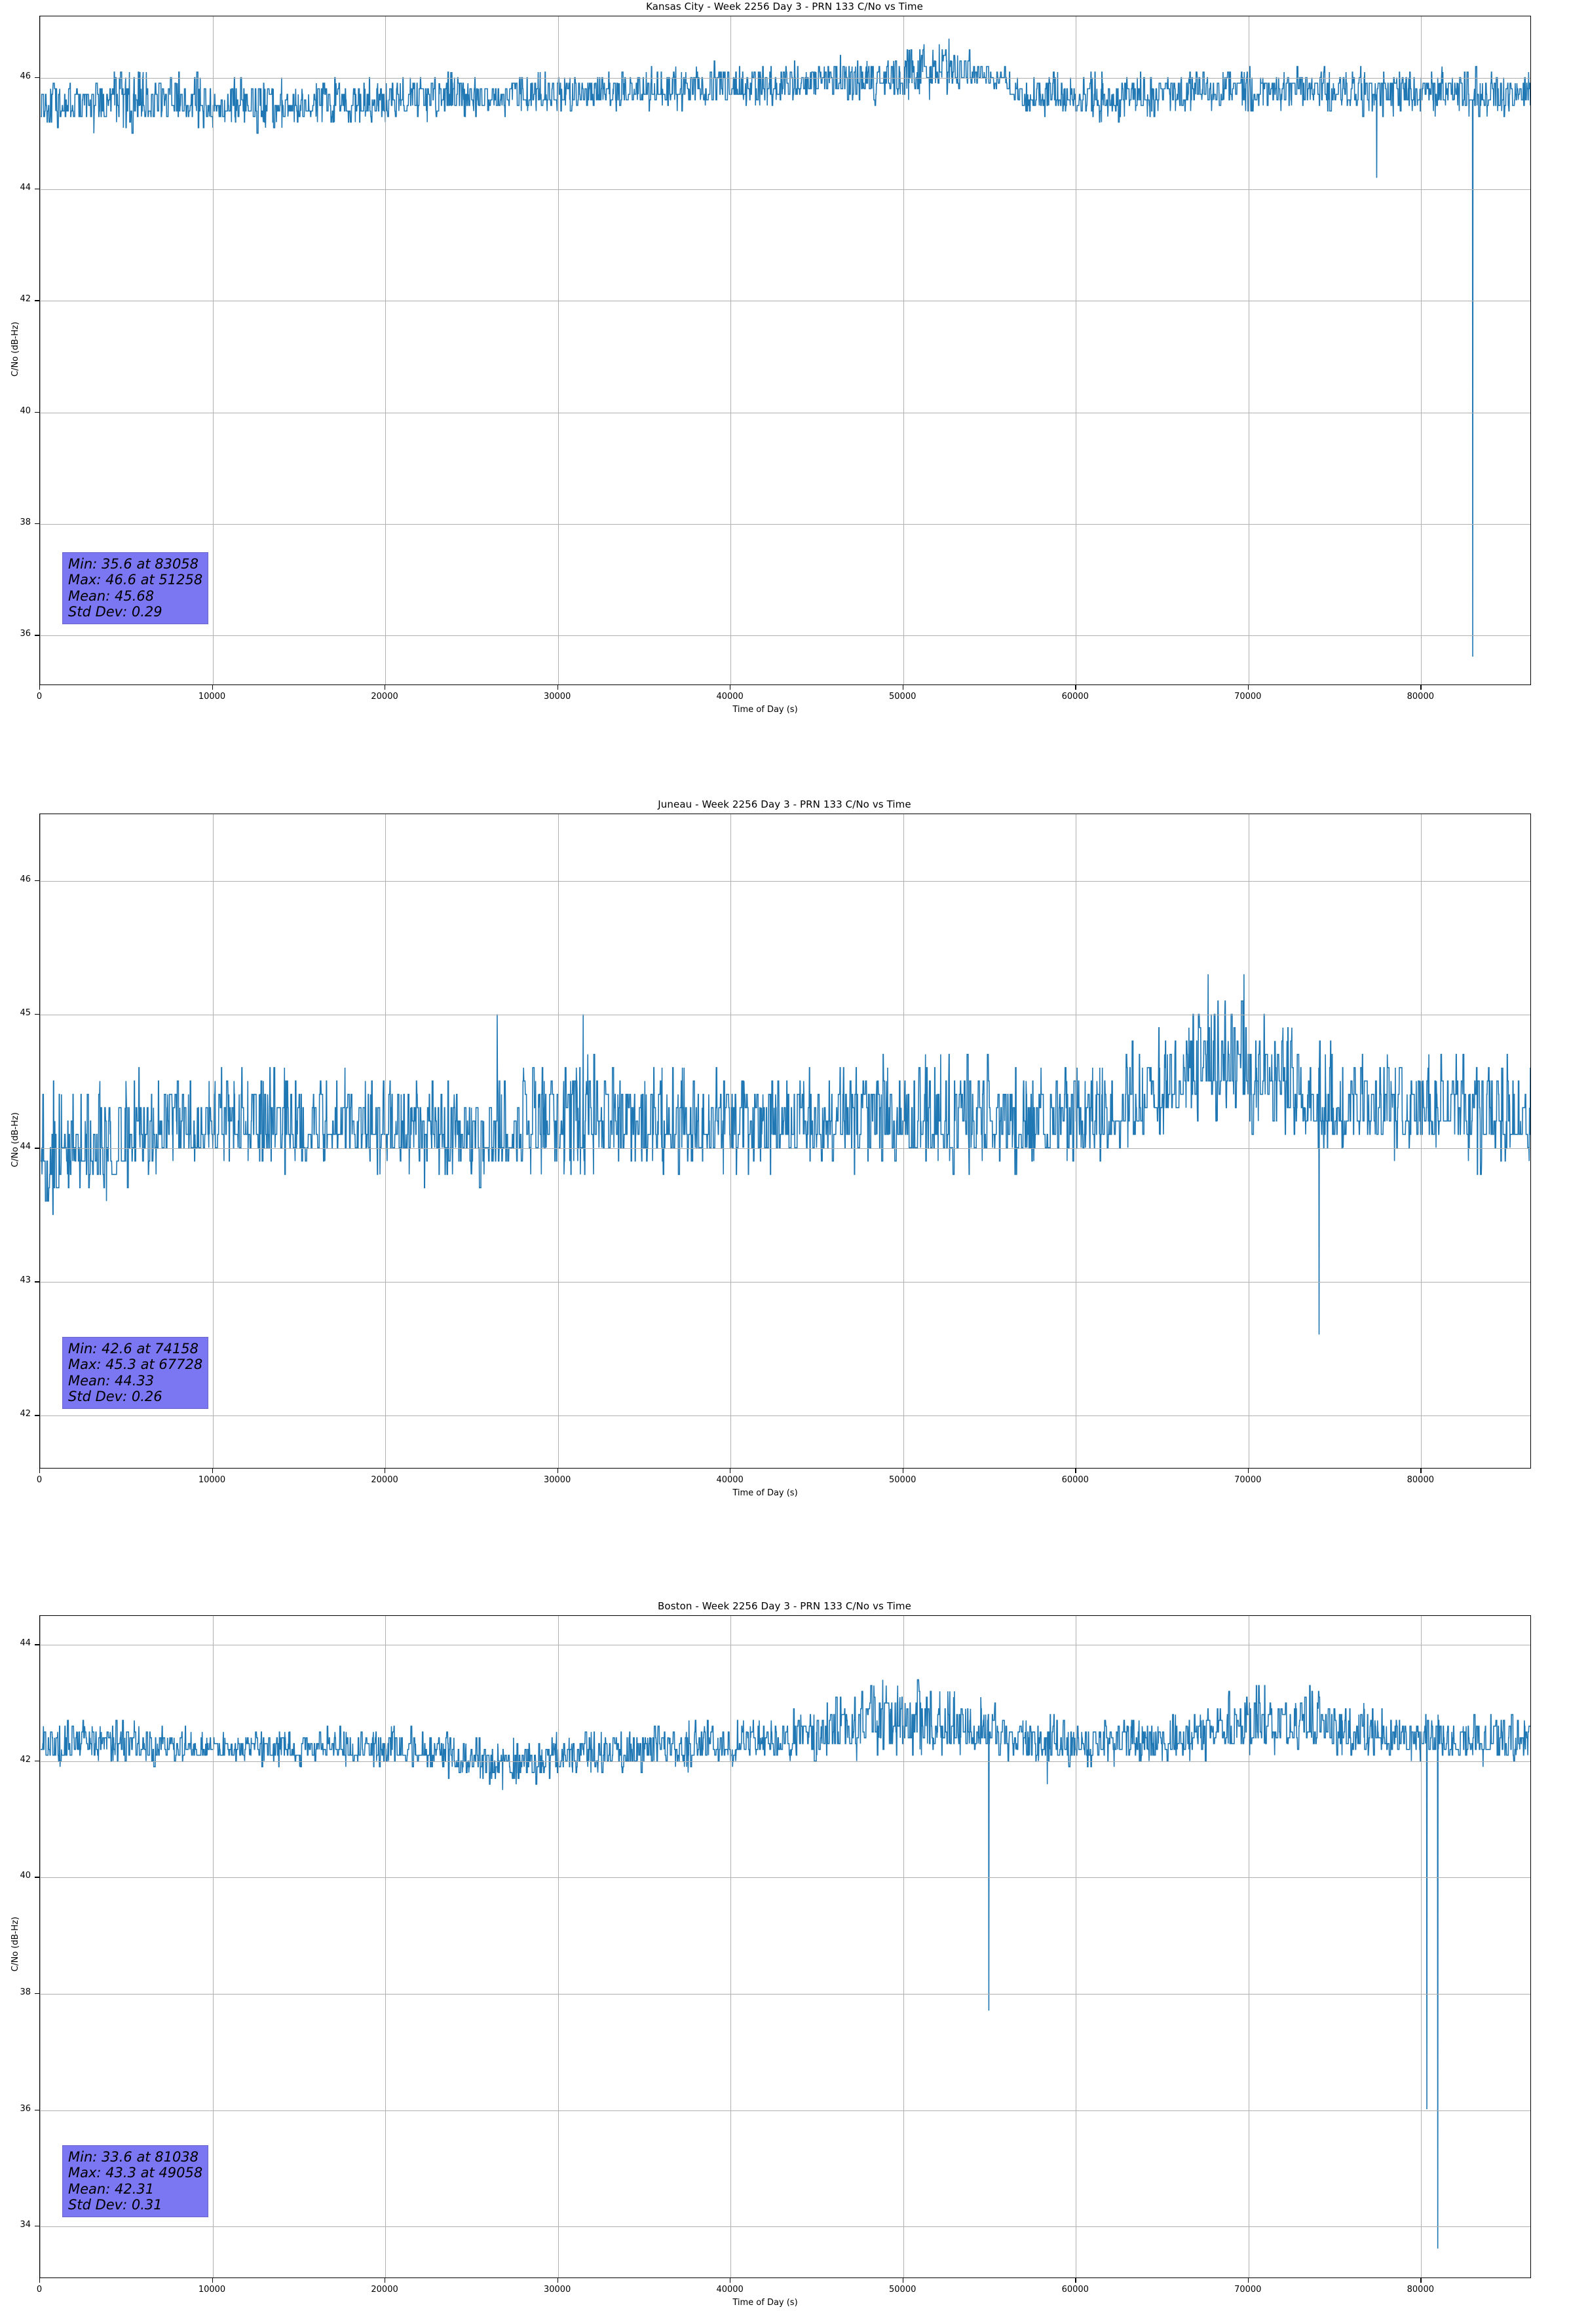 This screenshot has height=2324, width=1569. Describe the element at coordinates (765, 2303) in the screenshot. I see `x-axis-label-boston: Time of Day (s)` at that location.